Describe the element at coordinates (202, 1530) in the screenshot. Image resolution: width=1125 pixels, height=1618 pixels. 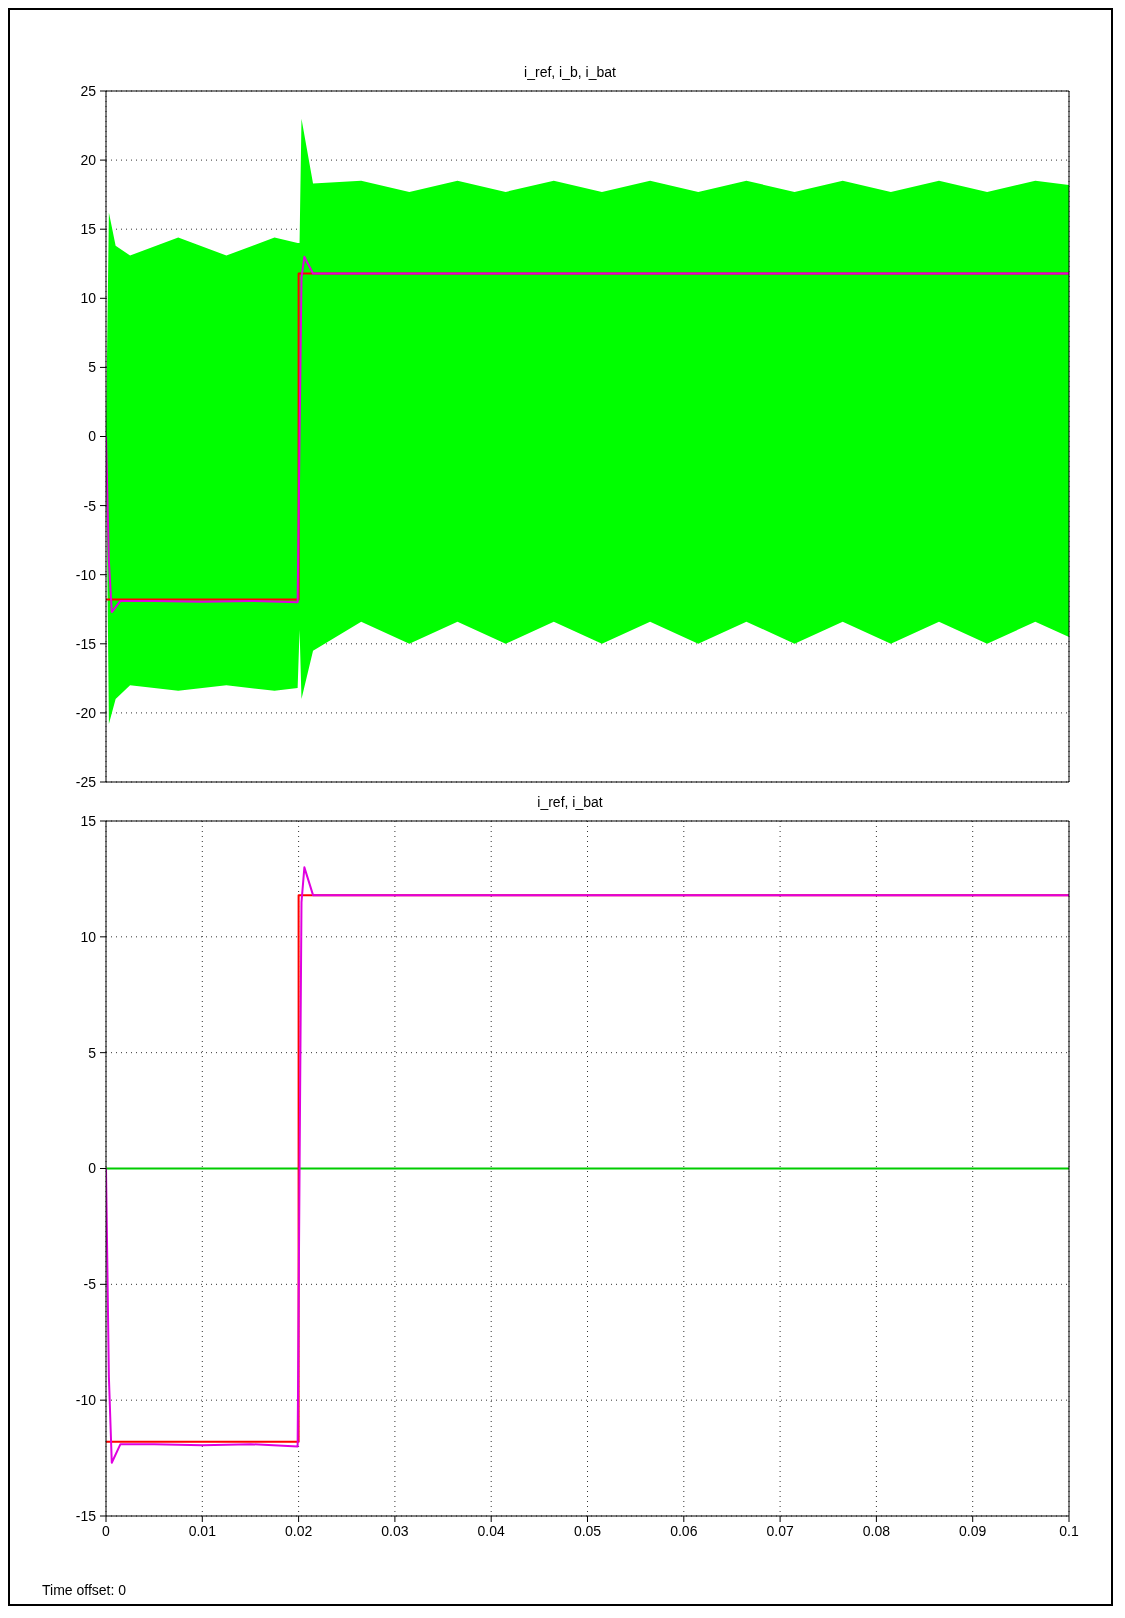
I see `x-tick-label: 0.01` at that location.